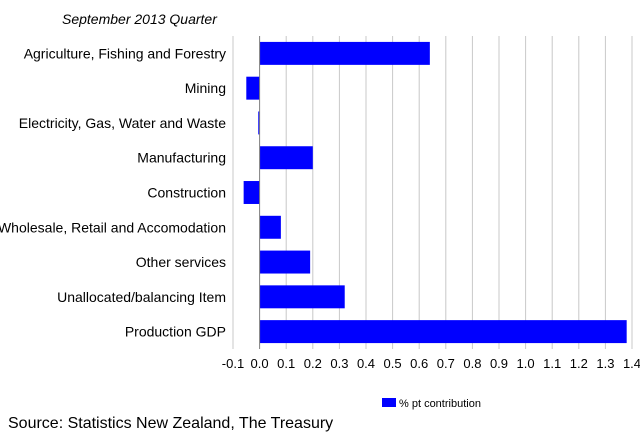  Describe the element at coordinates (233, 363) in the screenshot. I see `x-tick-label: -0.1` at that location.